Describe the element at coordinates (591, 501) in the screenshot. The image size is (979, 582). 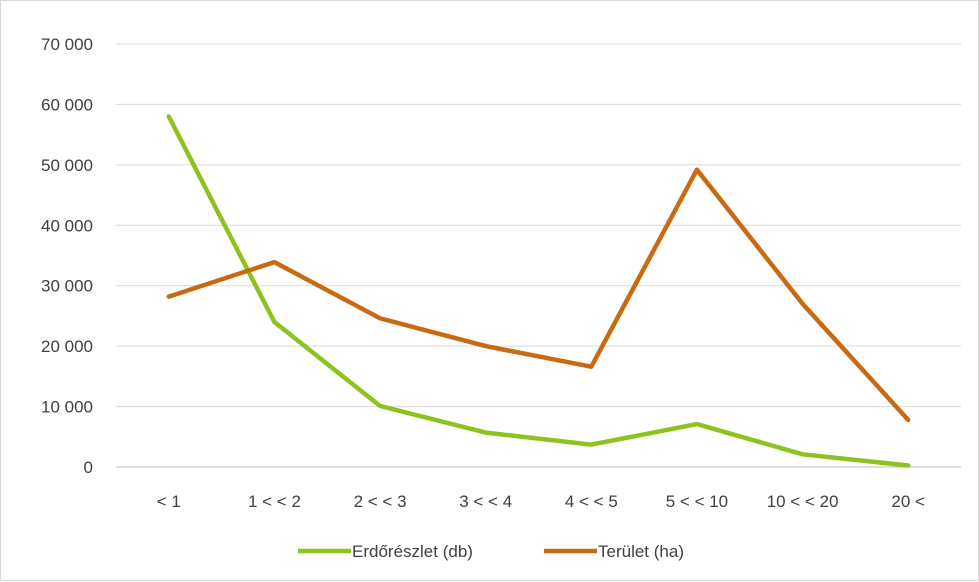
I see `x-tick-label: 4 < < 5` at that location.